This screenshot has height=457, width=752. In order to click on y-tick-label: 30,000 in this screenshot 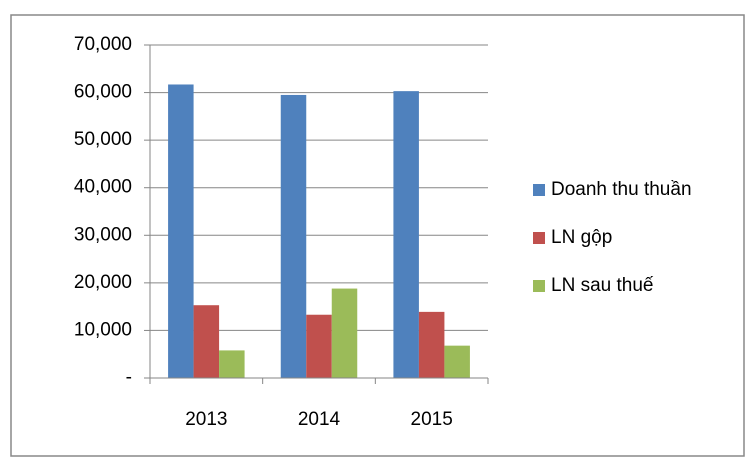, I will do `click(103, 234)`.